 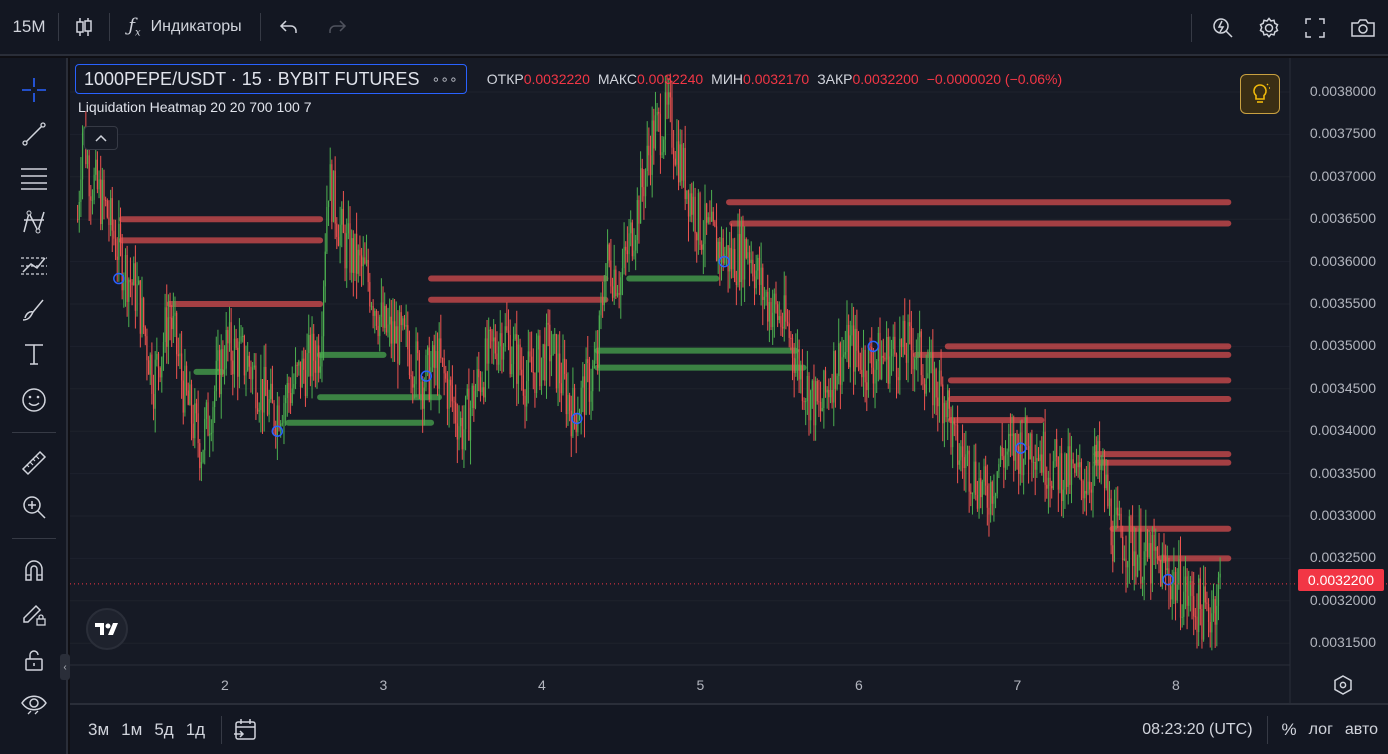 What do you see at coordinates (195, 107) in the screenshot?
I see `indicator-title: Liquidation Heatmap 20 20 700 100 7` at bounding box center [195, 107].